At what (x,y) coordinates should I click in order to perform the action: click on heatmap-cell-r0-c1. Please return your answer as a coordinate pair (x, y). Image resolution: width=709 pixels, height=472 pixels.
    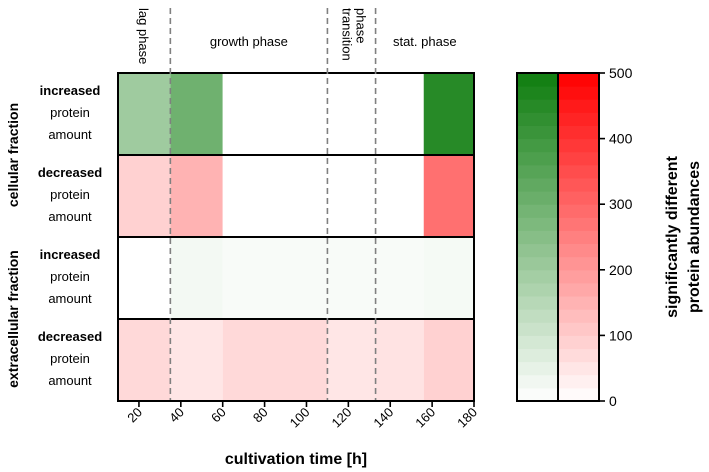
    Looking at the image, I should click on (196, 114).